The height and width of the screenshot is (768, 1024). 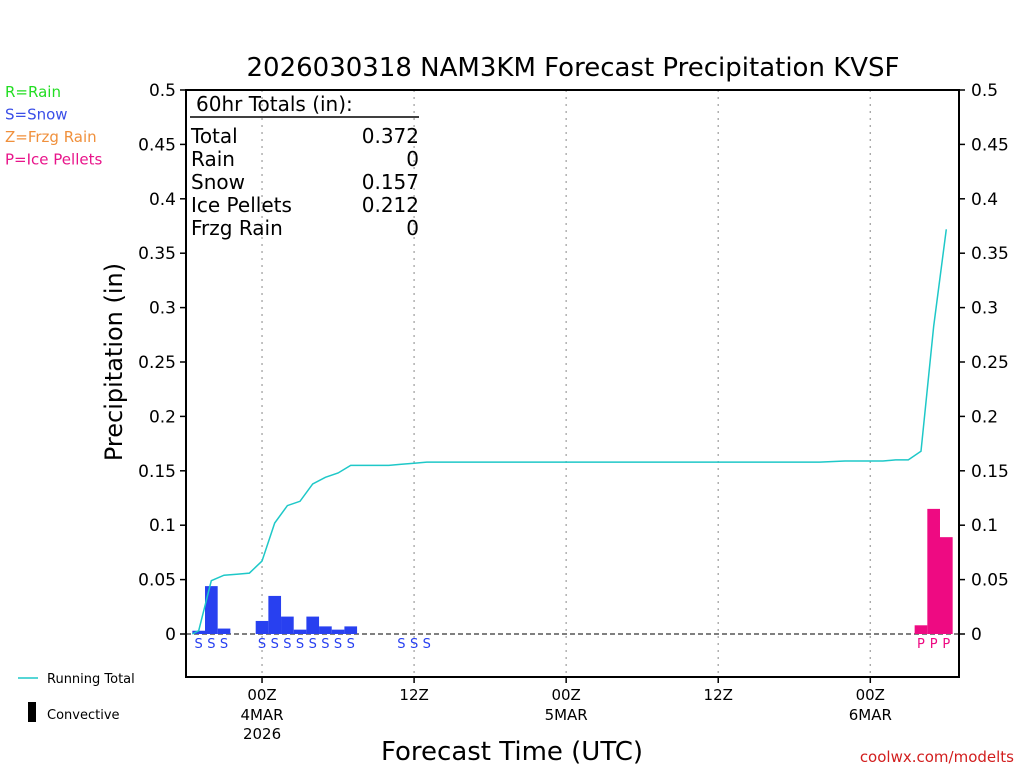 I want to click on y-tick-label-left: 0.2, so click(x=162, y=417).